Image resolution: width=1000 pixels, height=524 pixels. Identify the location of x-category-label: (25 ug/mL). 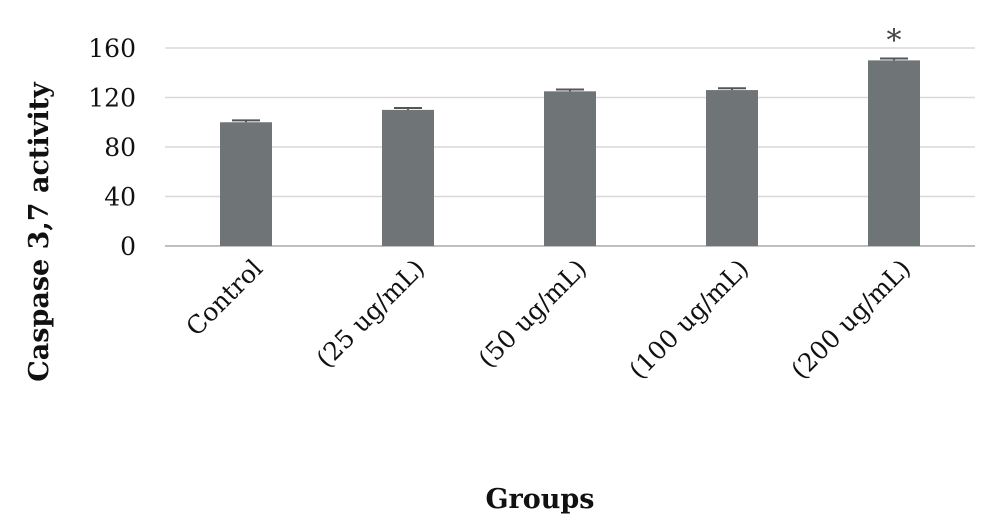
(371, 314).